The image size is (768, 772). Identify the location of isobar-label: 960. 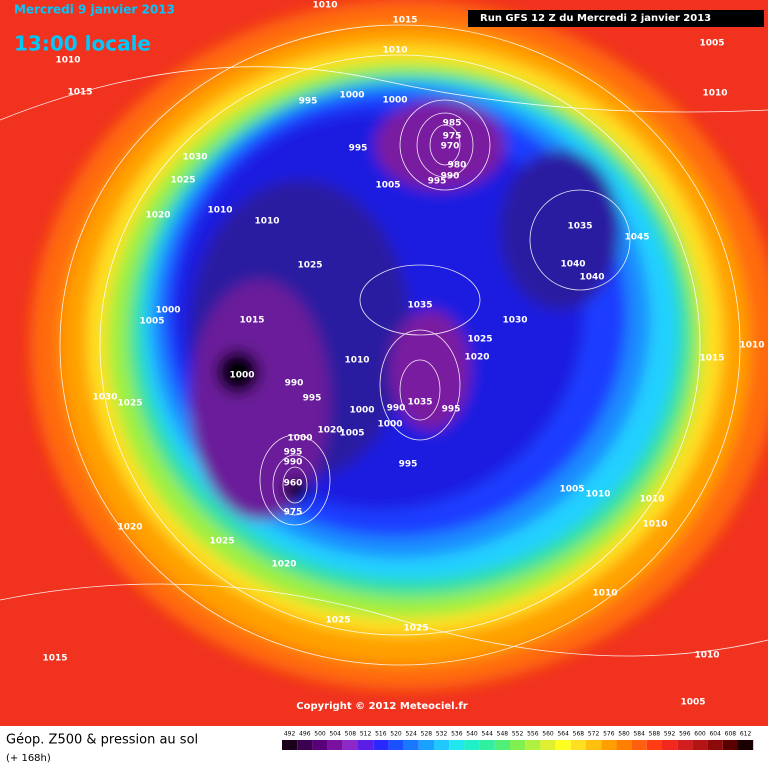
(293, 484).